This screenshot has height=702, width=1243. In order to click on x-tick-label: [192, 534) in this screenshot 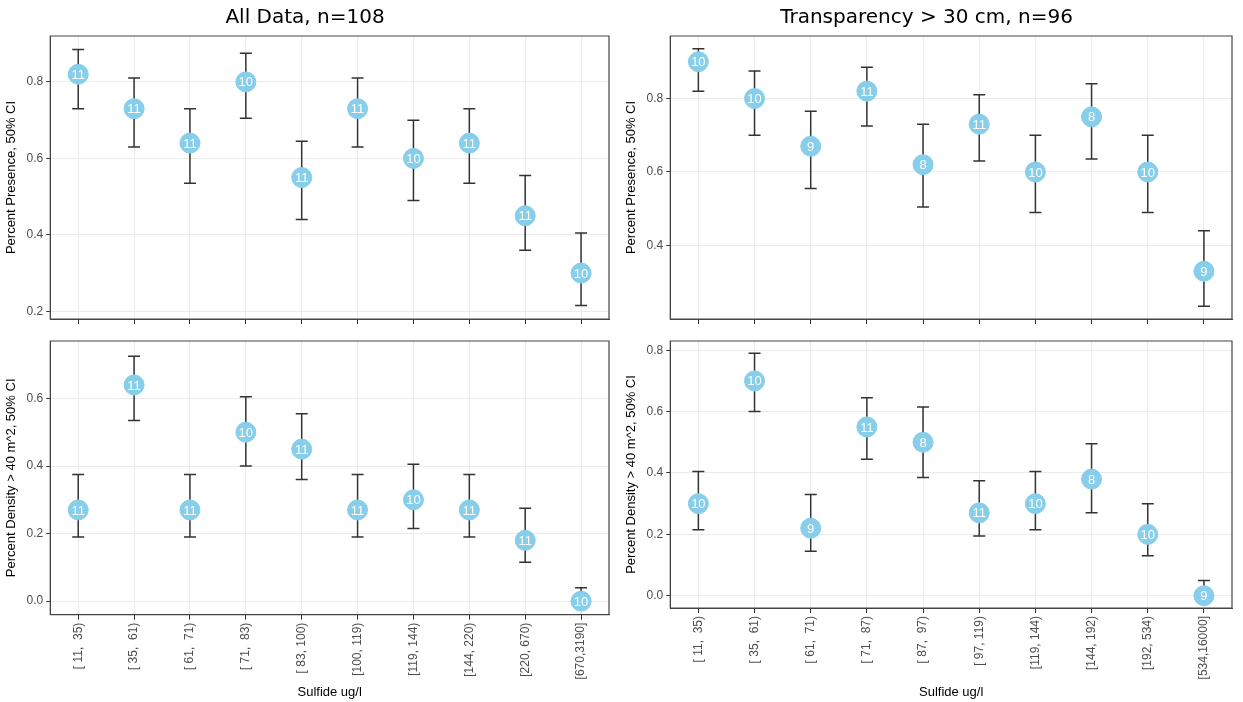, I will do `click(1147, 643)`.